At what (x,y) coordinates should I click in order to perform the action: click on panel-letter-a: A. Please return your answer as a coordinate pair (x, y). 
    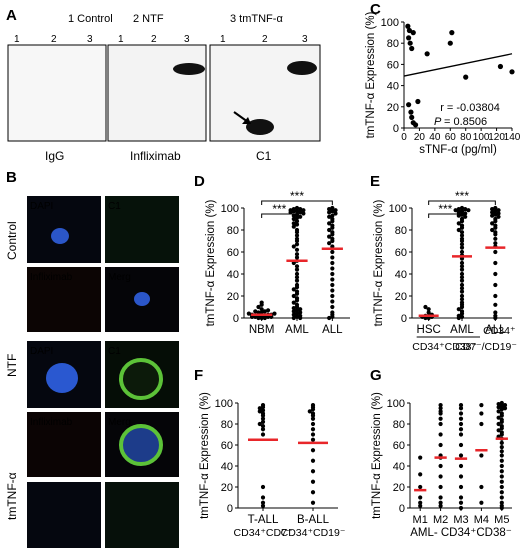
    Looking at the image, I should click on (11, 15).